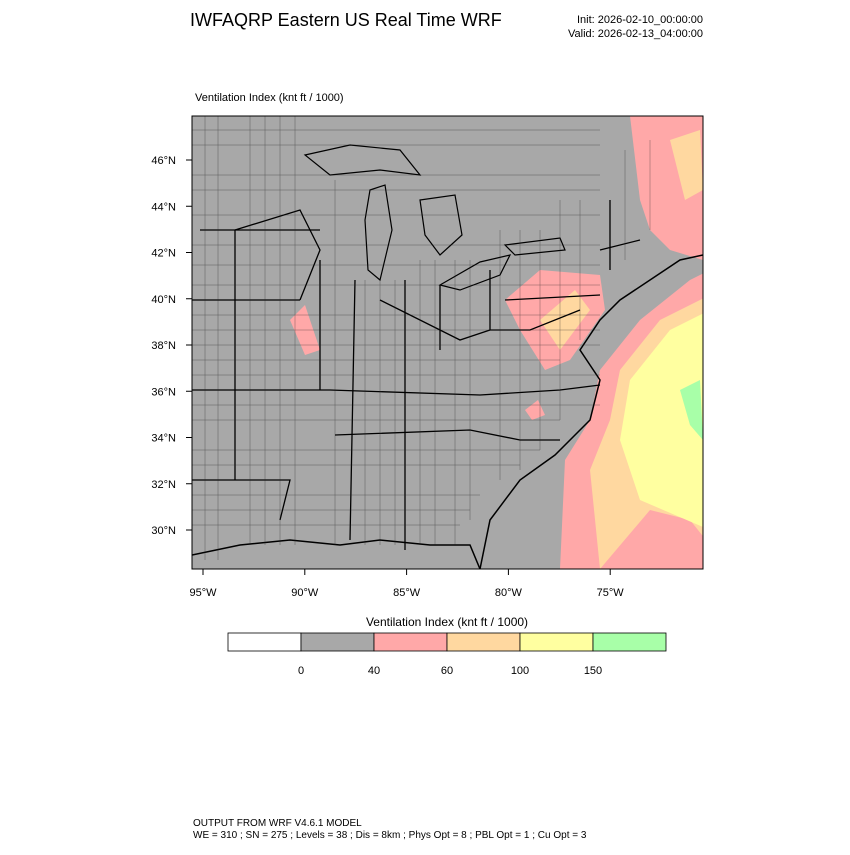 The image size is (850, 855). I want to click on lat-label: 42°N, so click(163, 254).